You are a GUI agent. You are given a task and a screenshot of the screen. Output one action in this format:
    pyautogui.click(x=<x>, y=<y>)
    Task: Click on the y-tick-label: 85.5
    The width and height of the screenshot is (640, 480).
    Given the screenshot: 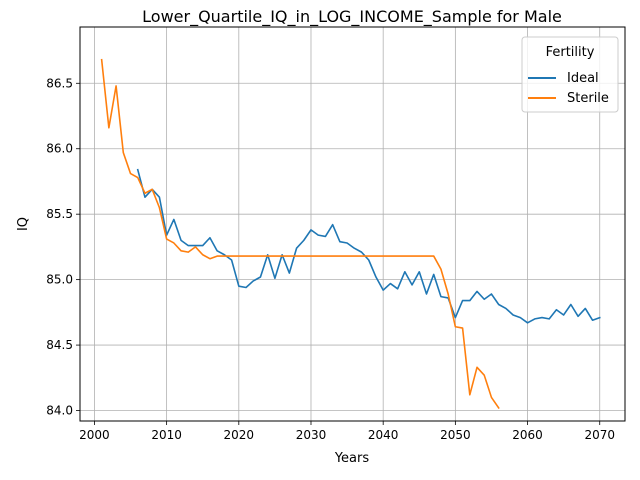 What is the action you would take?
    pyautogui.click(x=59, y=214)
    